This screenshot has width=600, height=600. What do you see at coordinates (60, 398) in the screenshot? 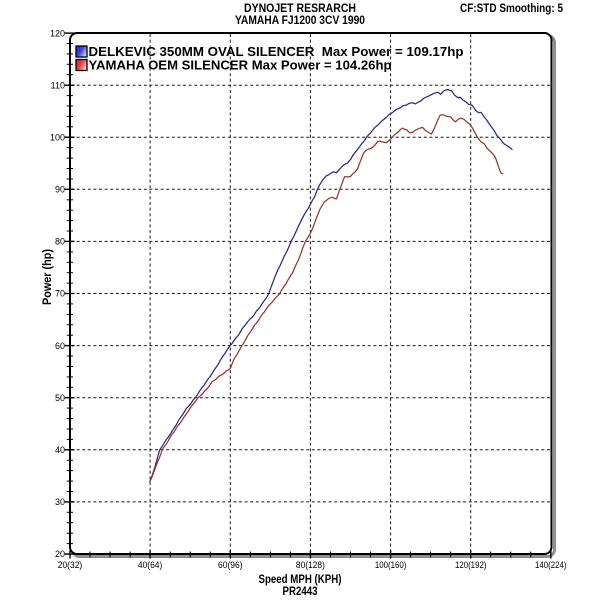
I see `svg-text: 50` at bounding box center [60, 398].